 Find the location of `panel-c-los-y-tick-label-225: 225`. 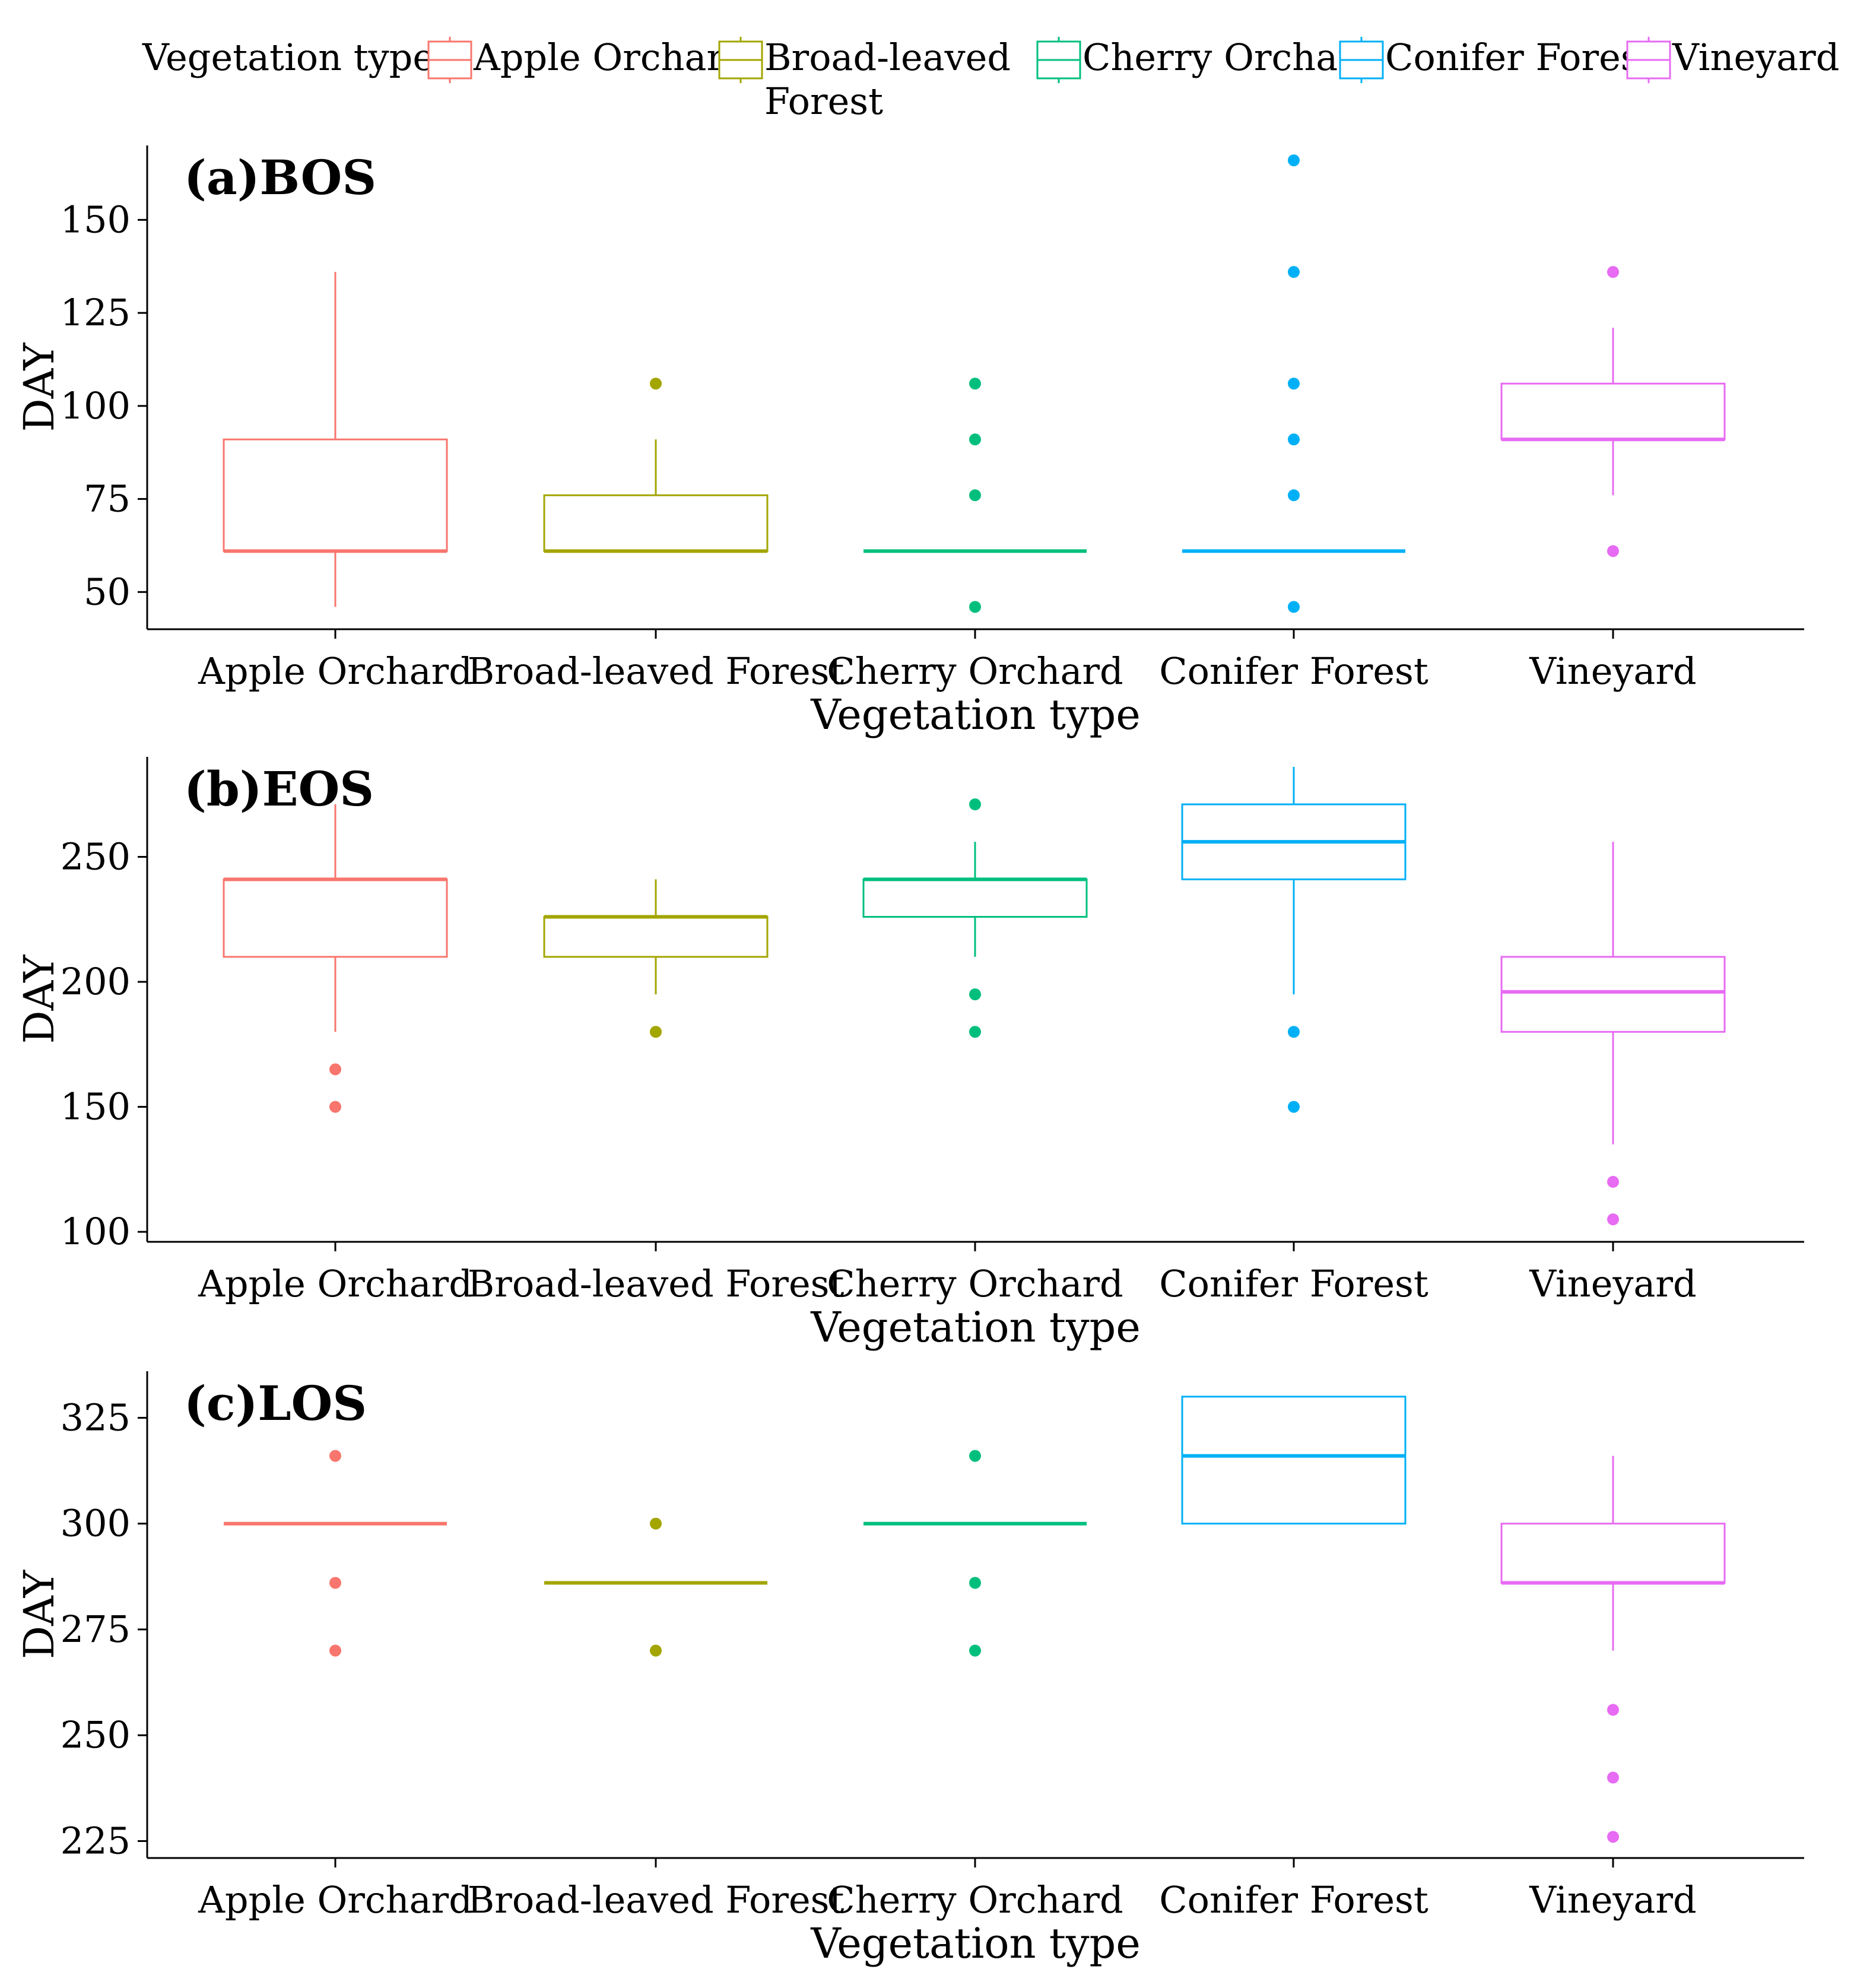

panel-c-los-y-tick-label-225: 225 is located at coordinates (96, 1840).